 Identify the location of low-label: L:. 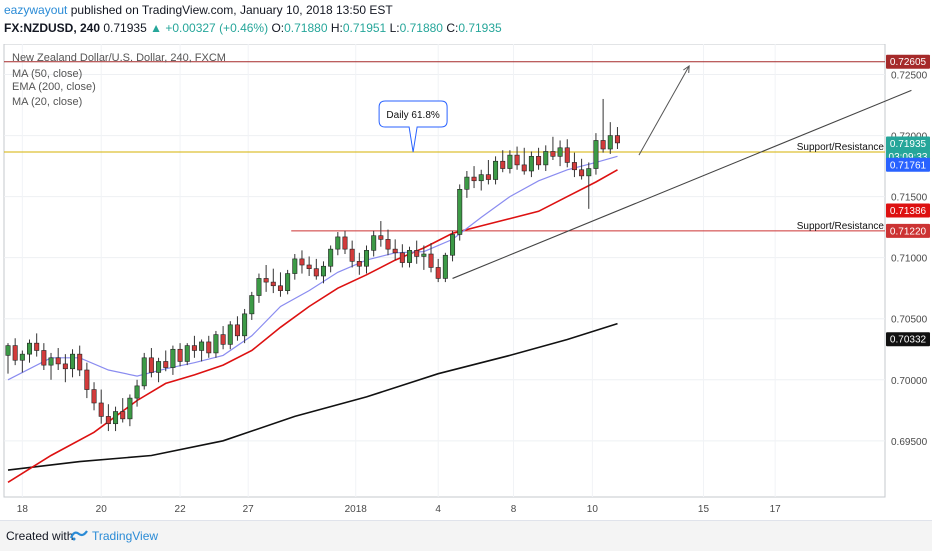
(394, 28).